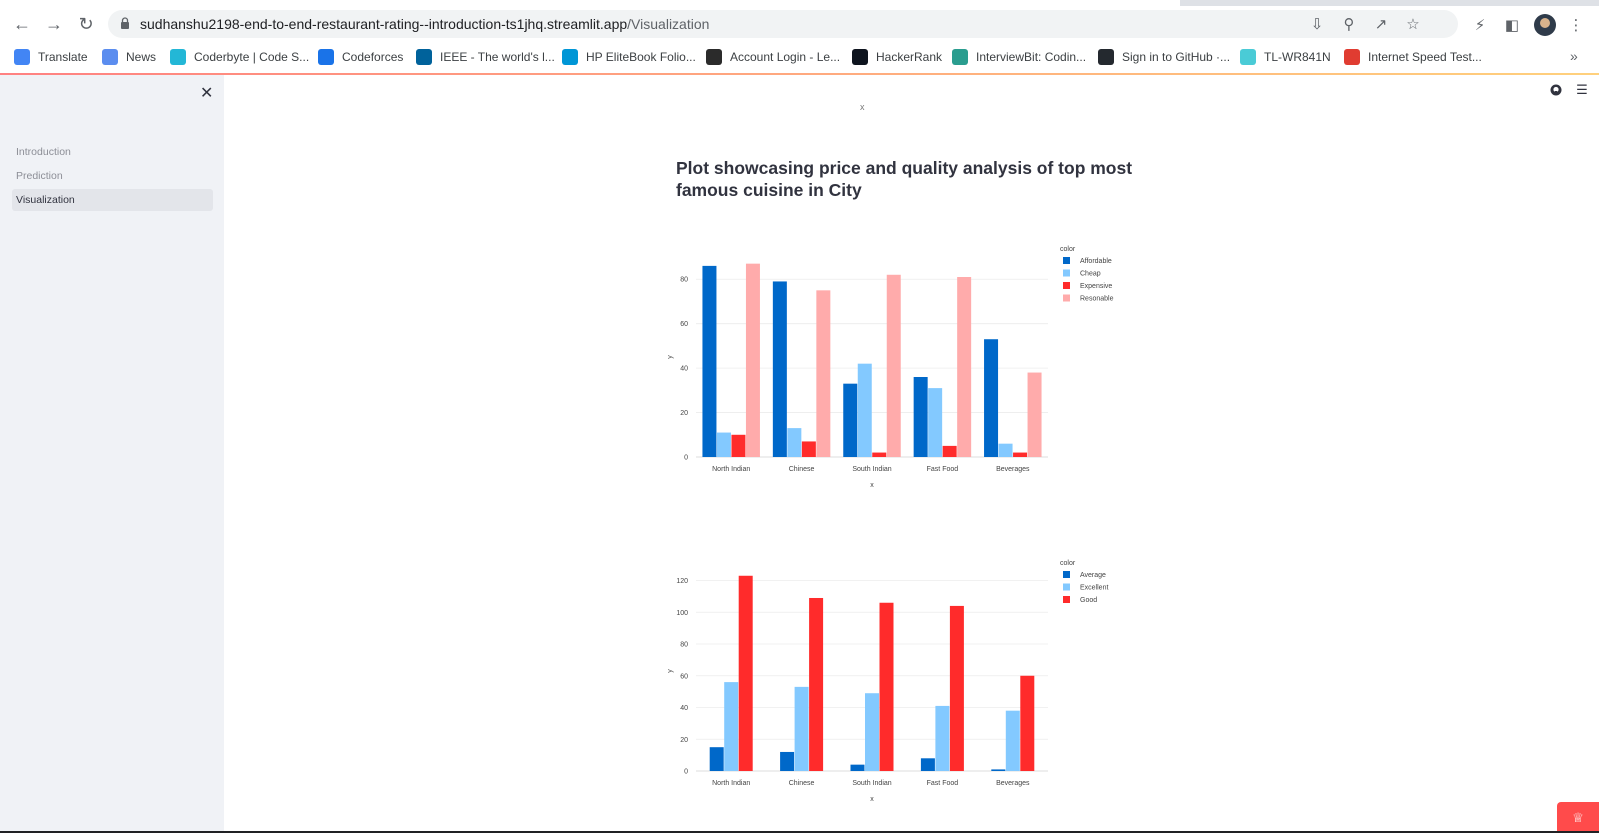  Describe the element at coordinates (1381, 24) in the screenshot. I see `share-icon: ↗` at that location.